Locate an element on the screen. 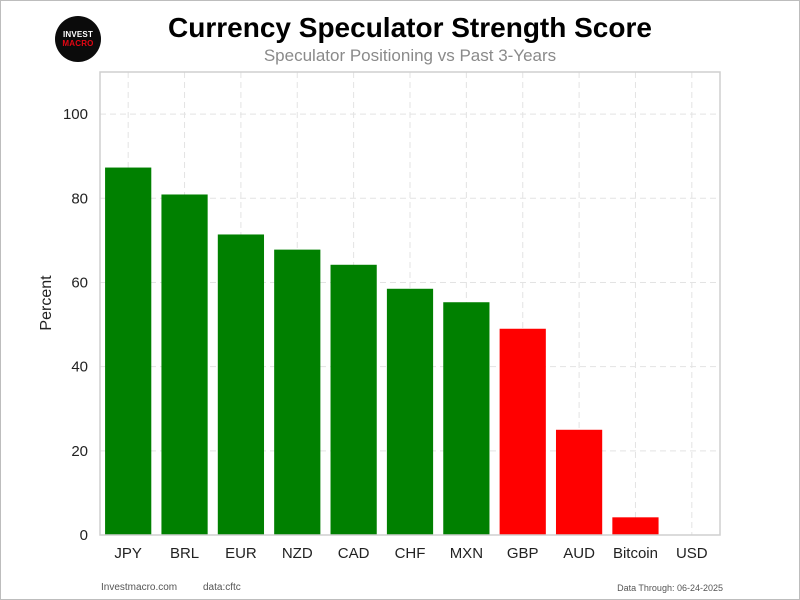 This screenshot has height=600, width=800. bar-aud is located at coordinates (579, 482).